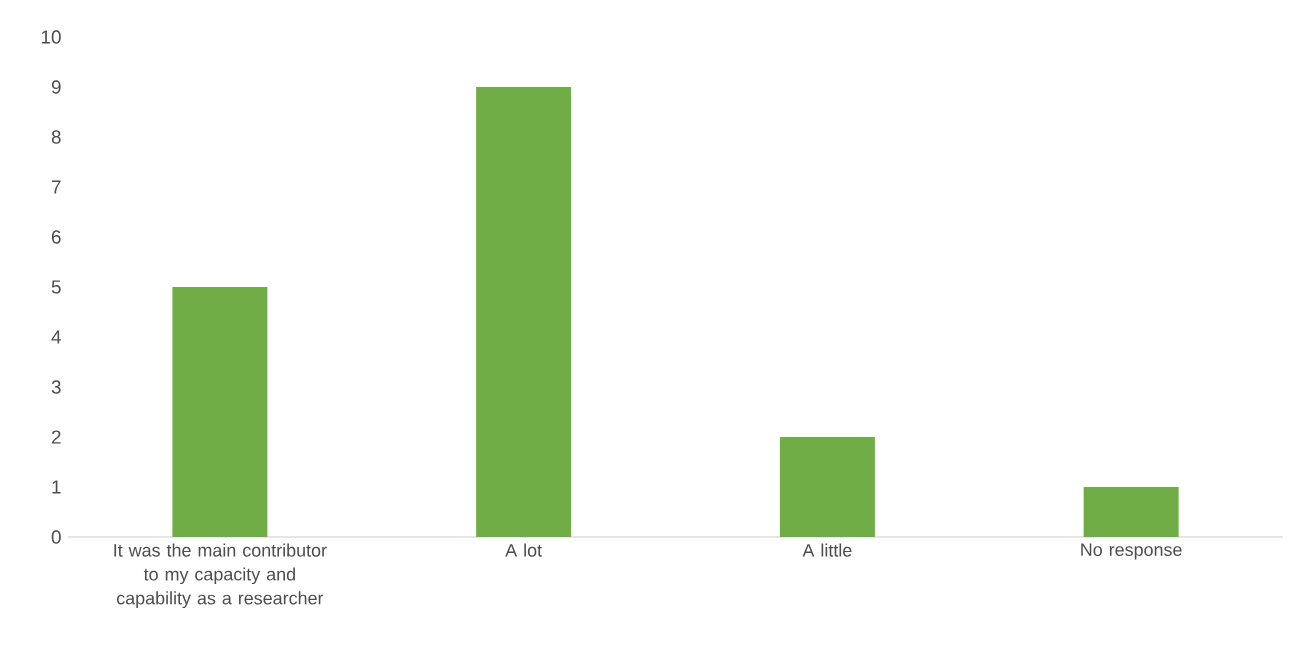  I want to click on x-tick-label: It was the main contributor to my capacity and capability as a researcher, so click(220, 576).